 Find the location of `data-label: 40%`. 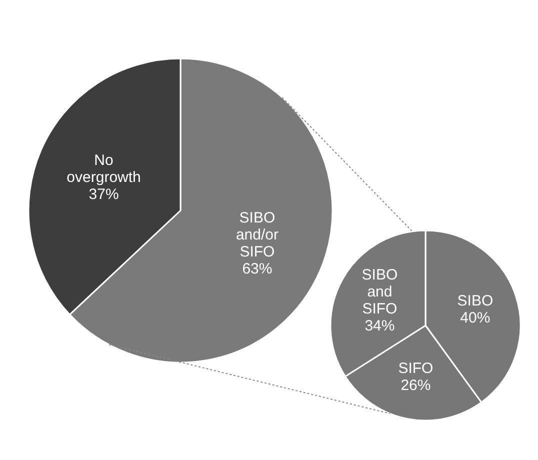

data-label: 40% is located at coordinates (475, 317).